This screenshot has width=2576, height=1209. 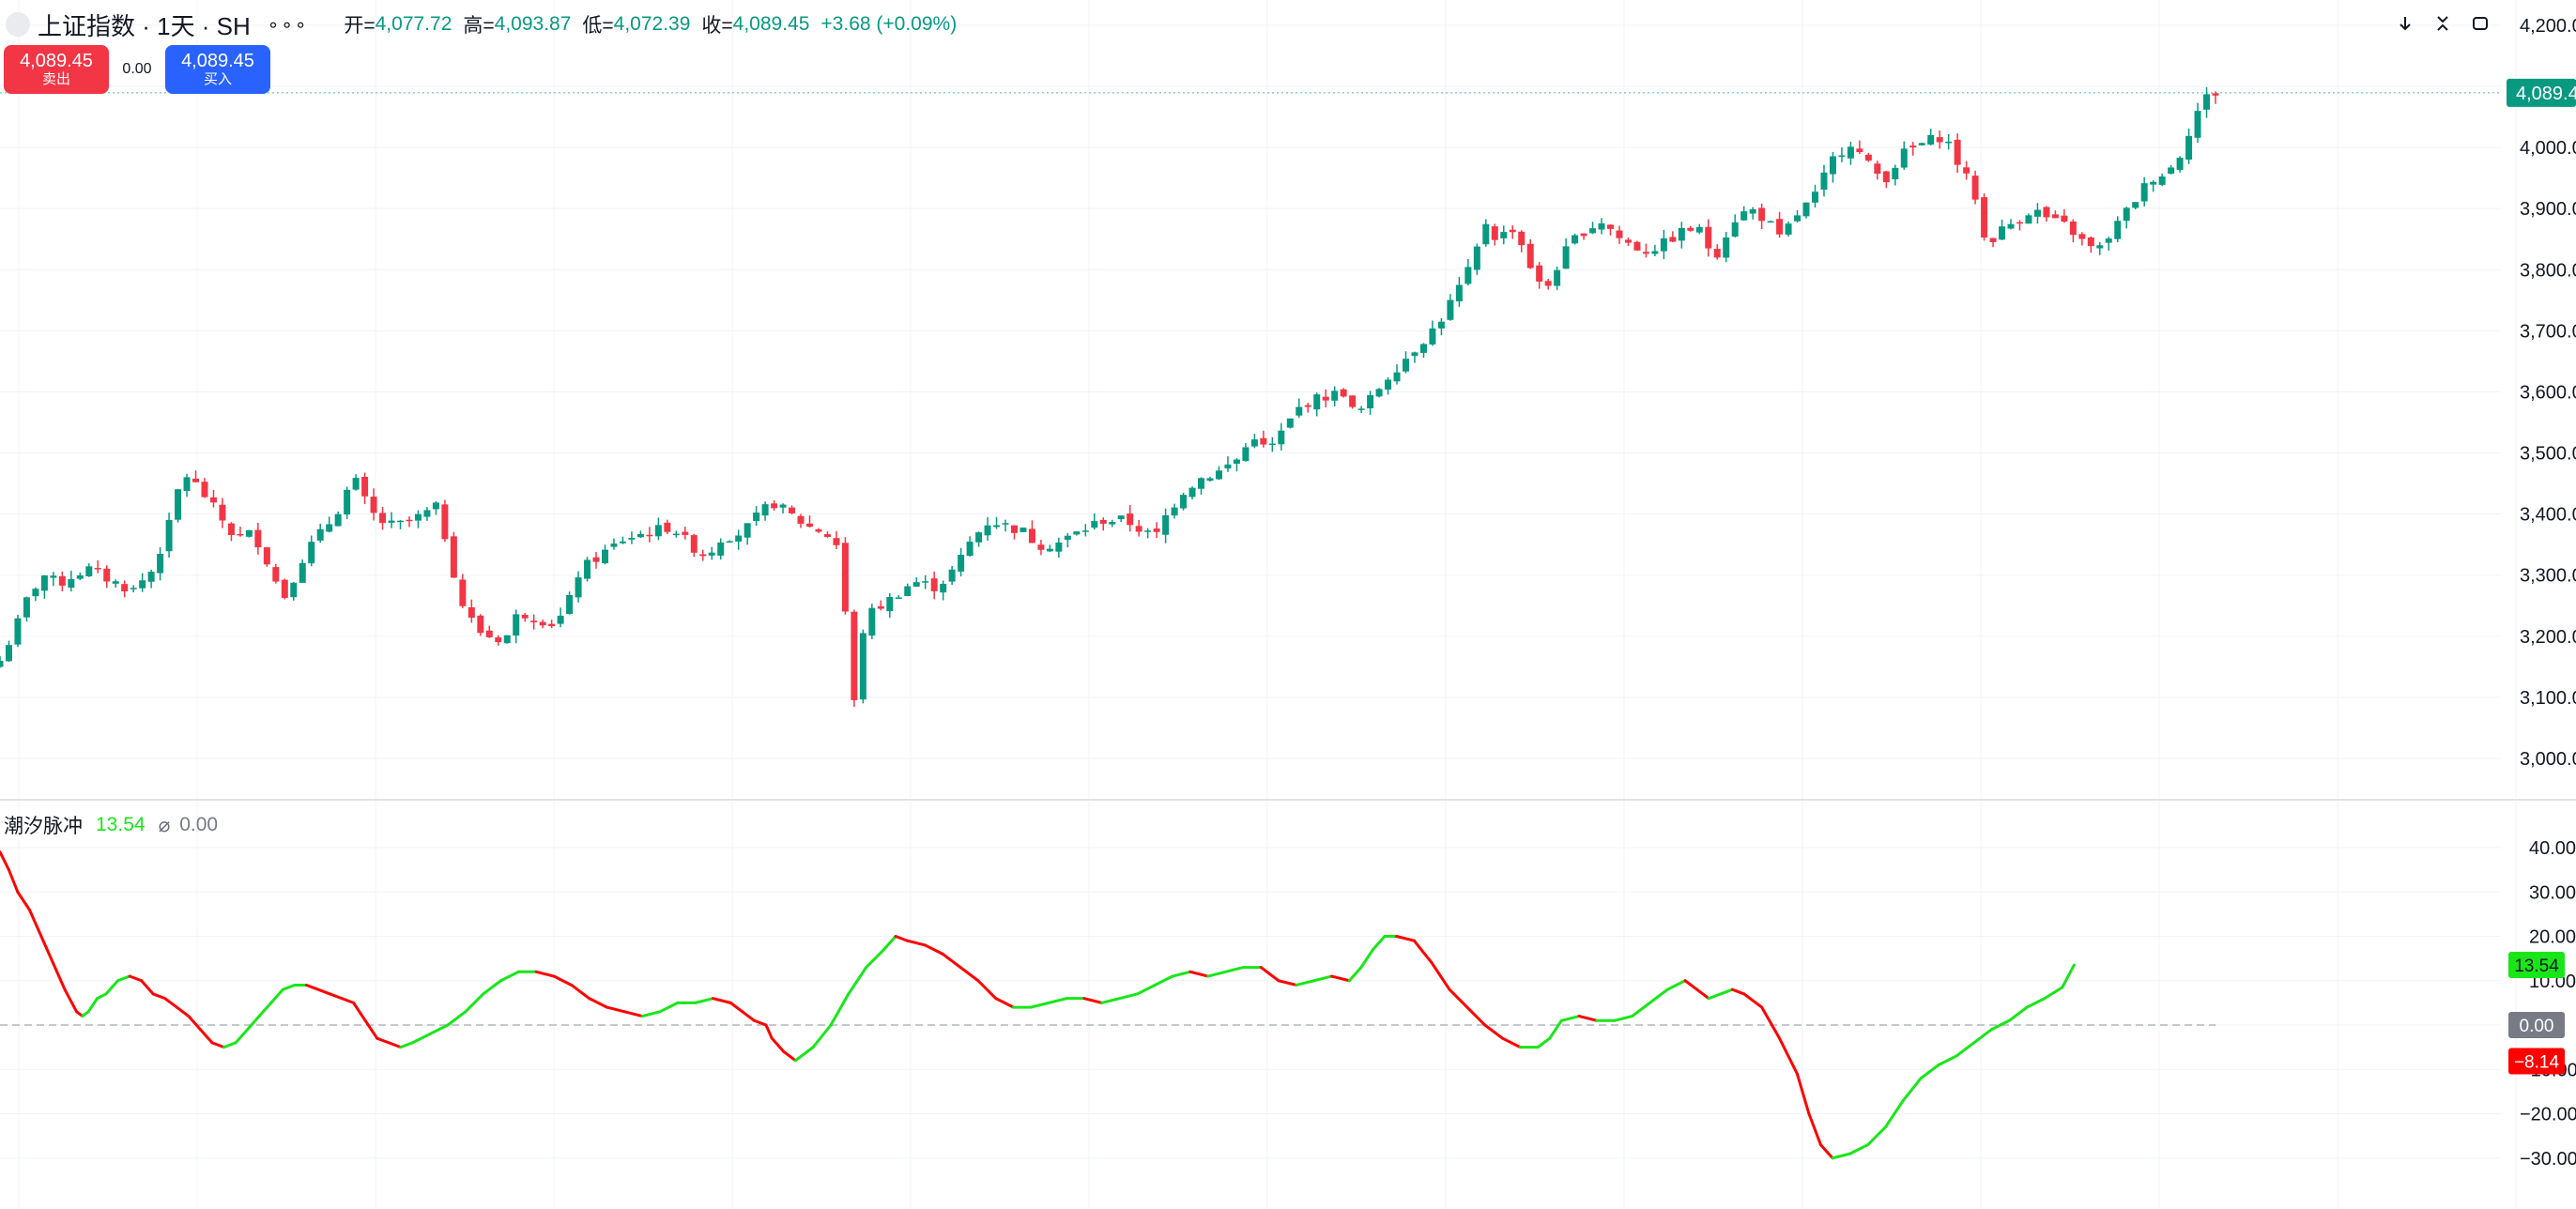 I want to click on more-options-icon: ∘∘∘, so click(x=288, y=25).